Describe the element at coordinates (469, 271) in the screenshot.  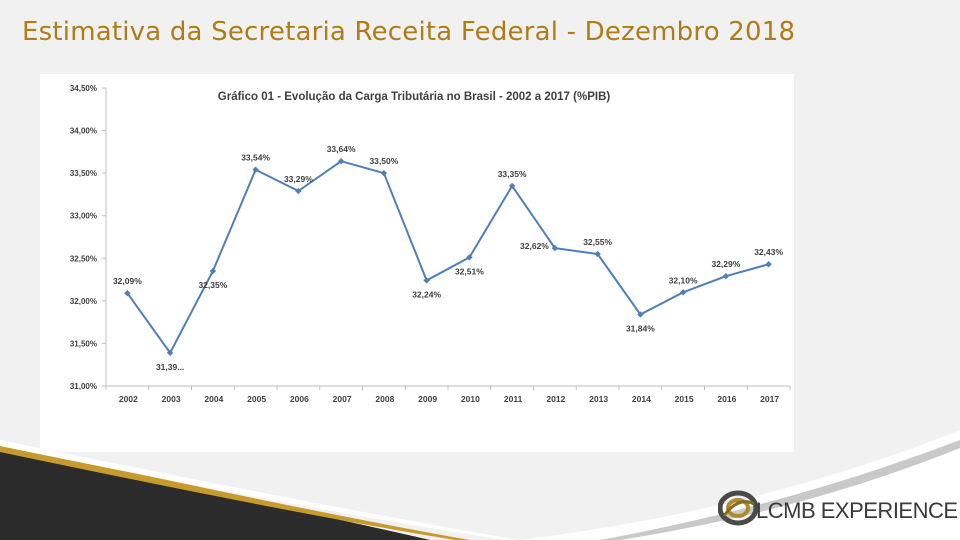
I see `data-label: 32,51%` at that location.